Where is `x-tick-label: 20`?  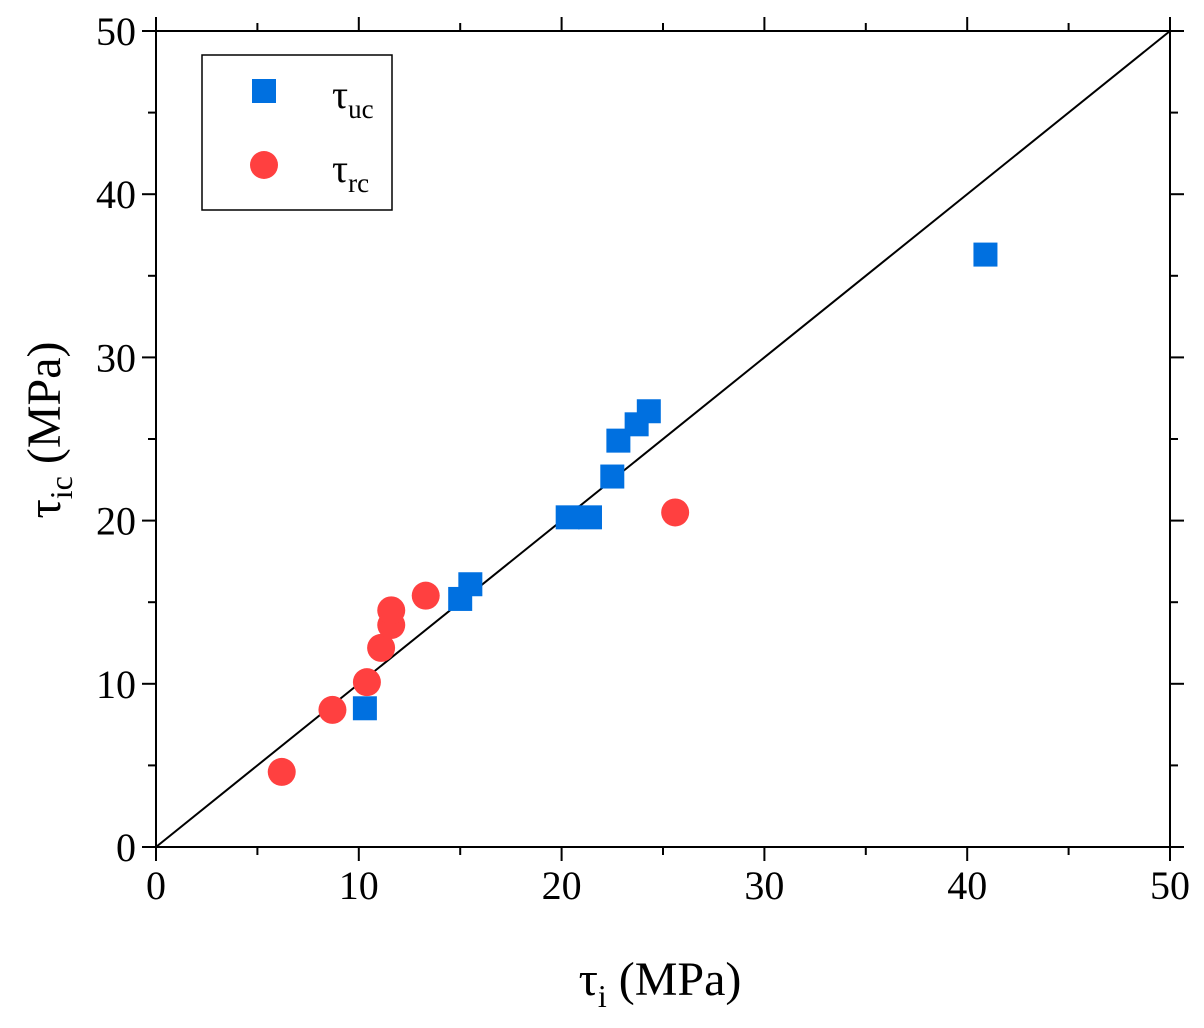 x-tick-label: 20 is located at coordinates (562, 885).